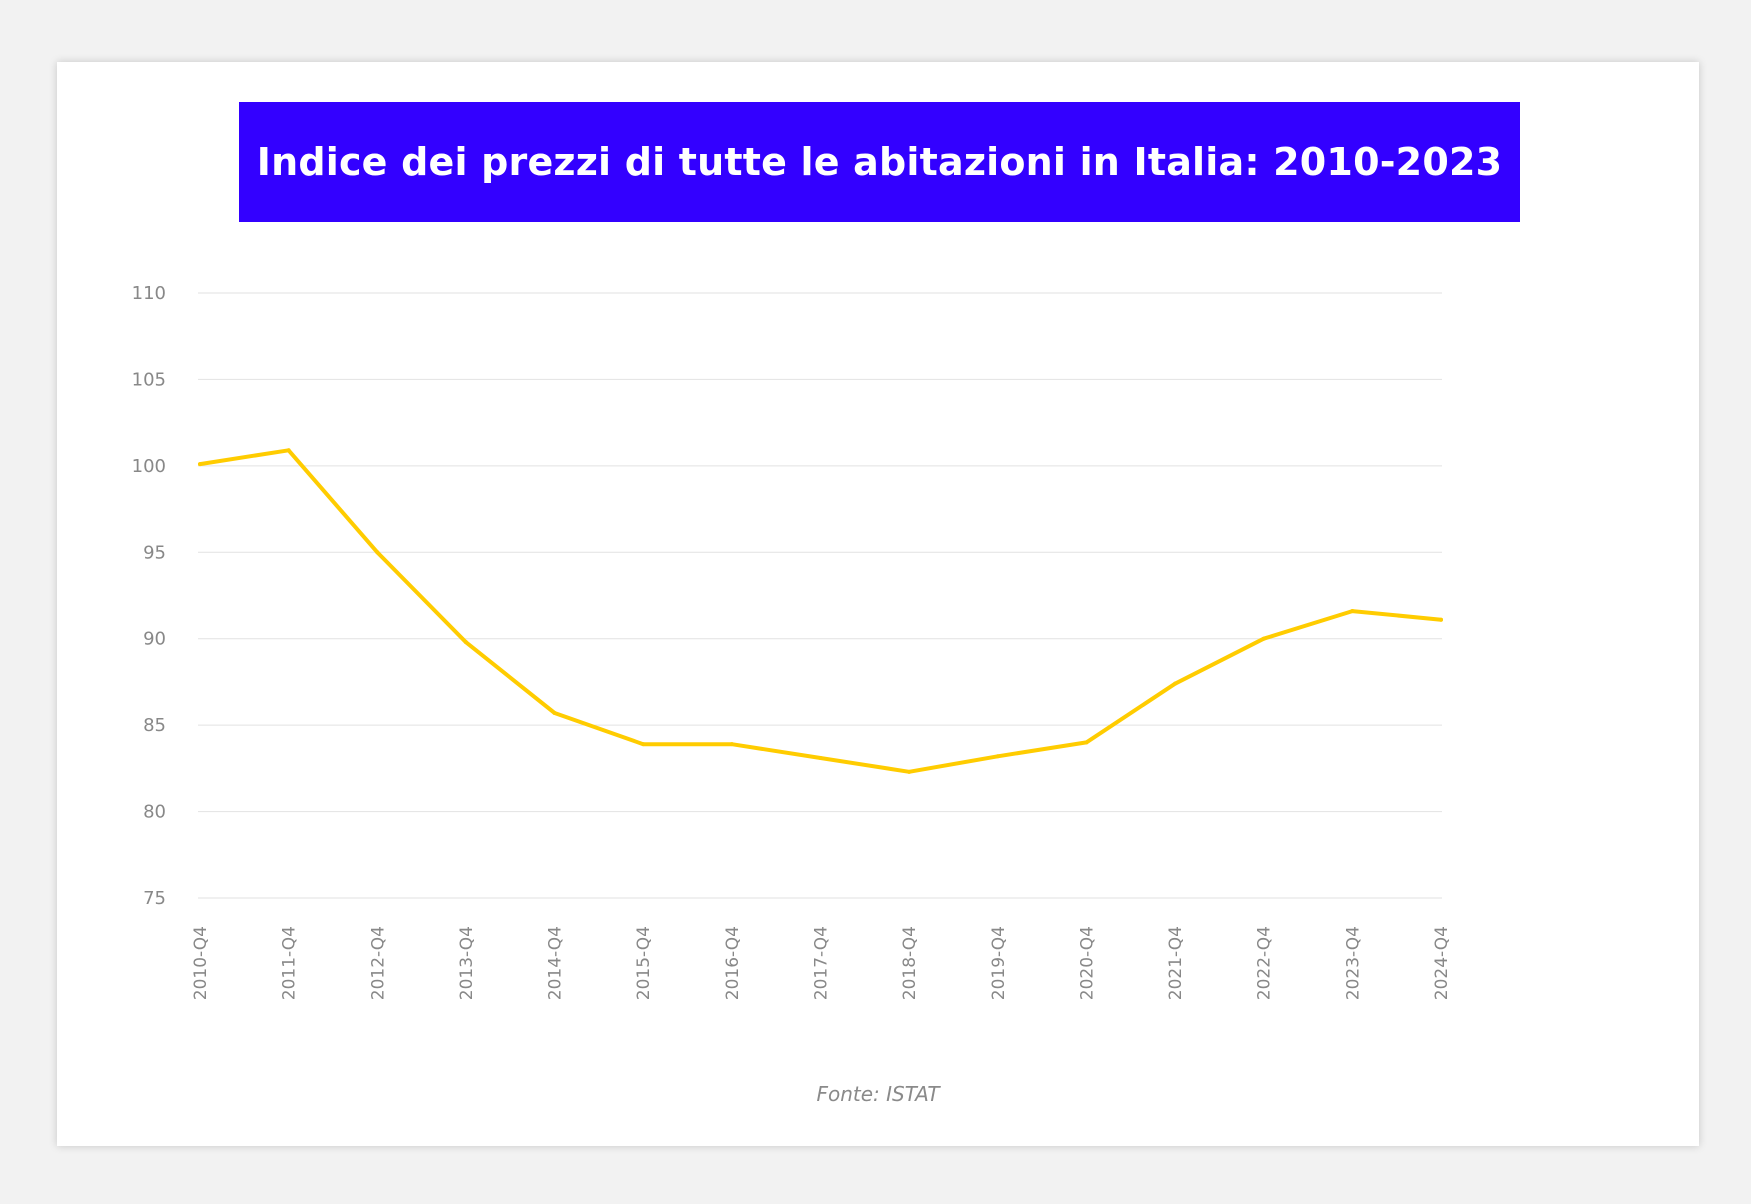 This screenshot has height=1204, width=1751. I want to click on x-tick-label: 2014-Q4, so click(556, 963).